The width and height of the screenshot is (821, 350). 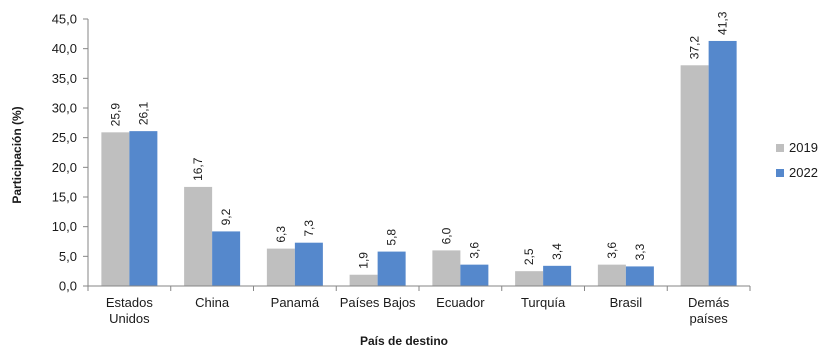 What do you see at coordinates (626, 302) in the screenshot?
I see `x-category-label: Brasil` at bounding box center [626, 302].